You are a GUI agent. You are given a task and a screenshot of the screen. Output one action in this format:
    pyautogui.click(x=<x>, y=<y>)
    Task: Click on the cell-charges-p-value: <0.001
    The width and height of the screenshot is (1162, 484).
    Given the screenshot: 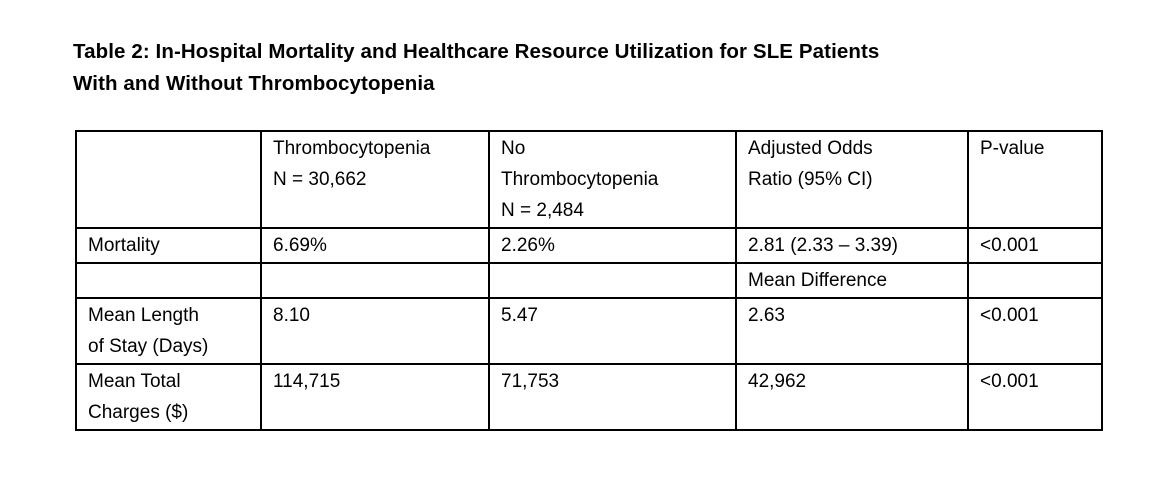 What is the action you would take?
    pyautogui.click(x=1035, y=397)
    